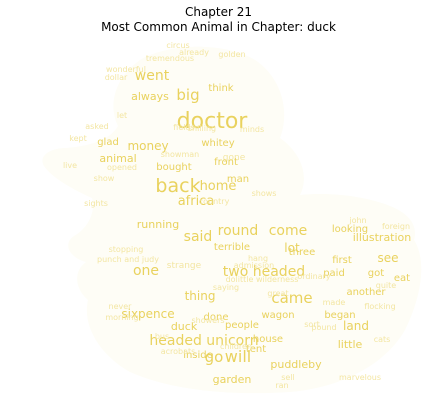  I want to click on cloud-word-looking: looking, so click(350, 229).